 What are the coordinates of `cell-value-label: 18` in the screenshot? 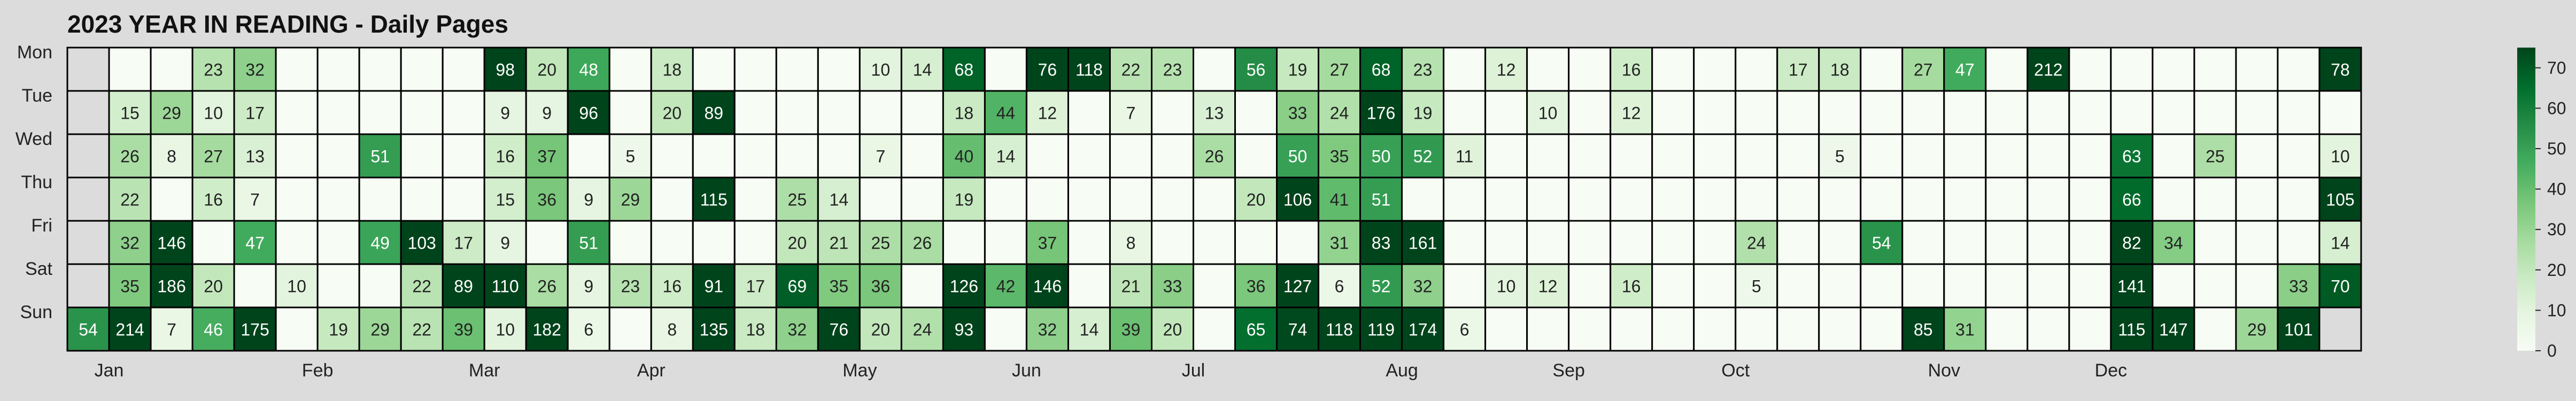 It's located at (1840, 70).